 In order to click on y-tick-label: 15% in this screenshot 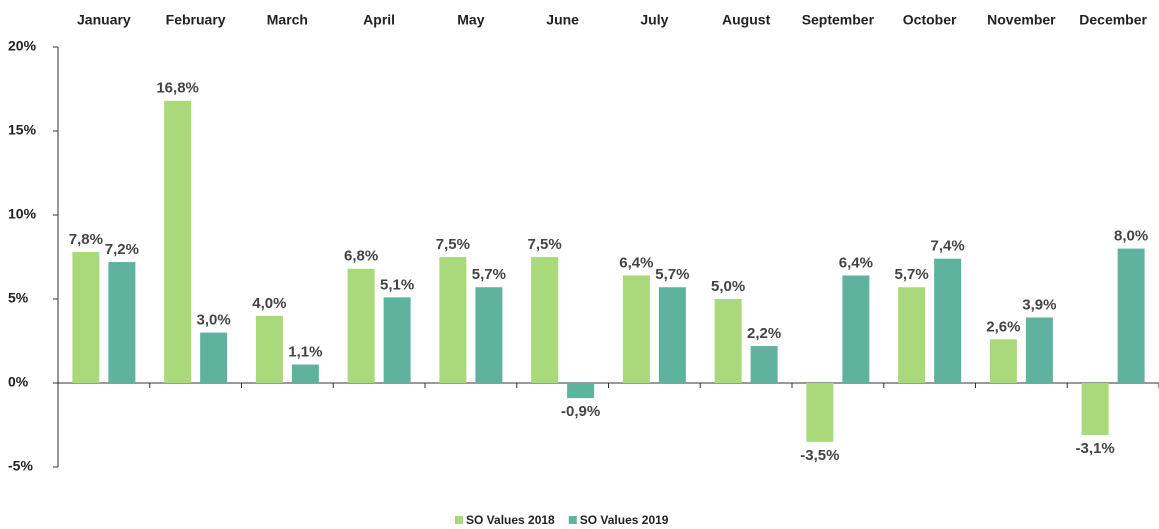, I will do `click(22, 130)`.